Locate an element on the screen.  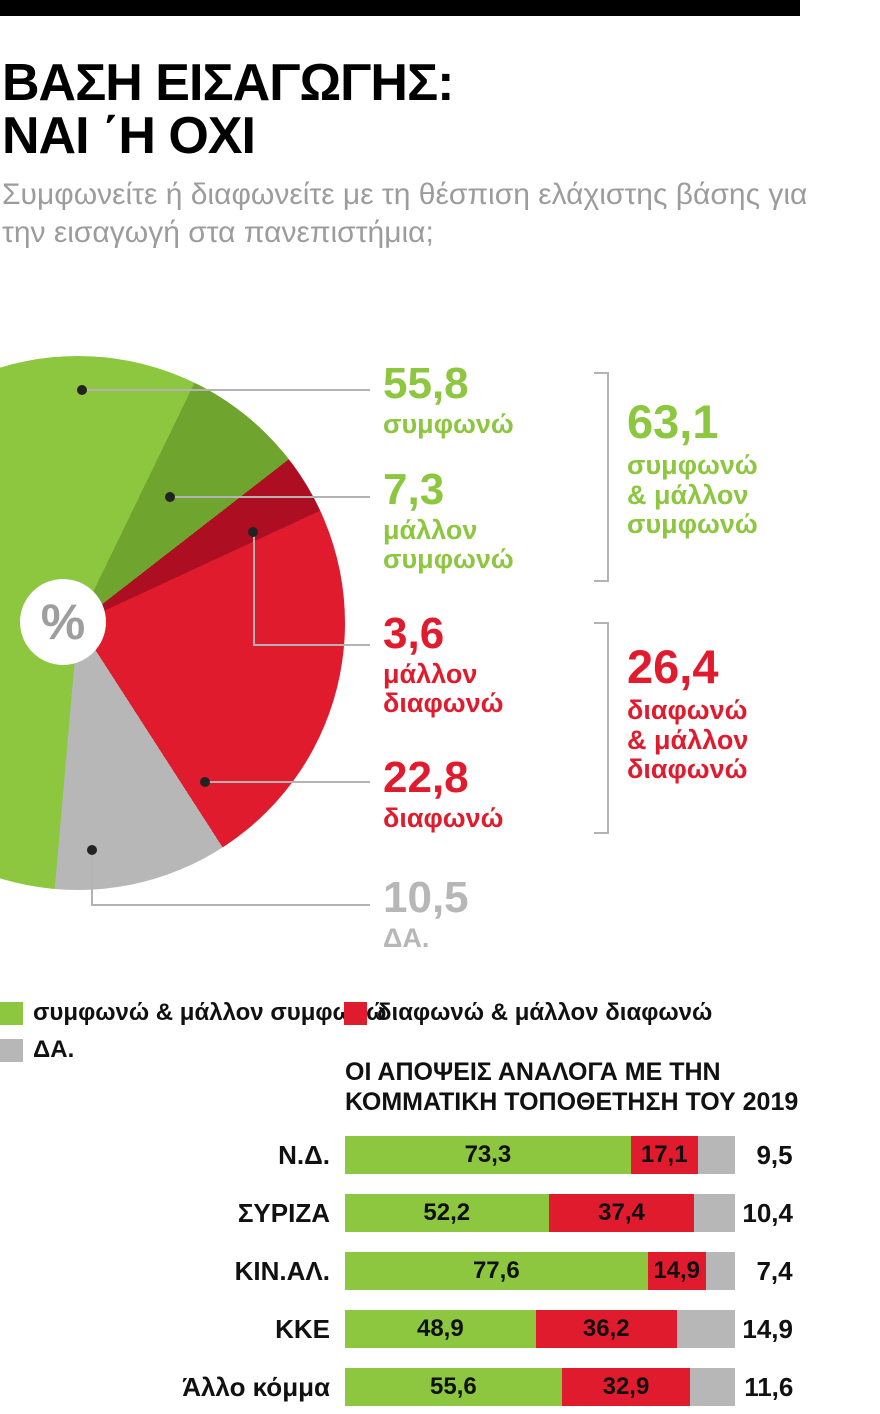
group-total-disagree: 26,4 διαφωνώ & μάλλον διαφωνώ is located at coordinates (687, 714).